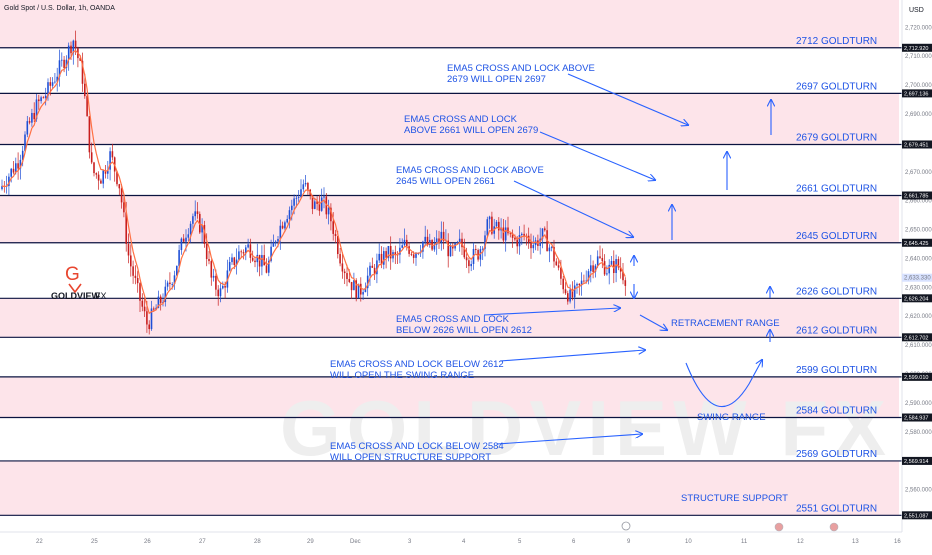  I want to click on time-tick-label: 13, so click(855, 542).